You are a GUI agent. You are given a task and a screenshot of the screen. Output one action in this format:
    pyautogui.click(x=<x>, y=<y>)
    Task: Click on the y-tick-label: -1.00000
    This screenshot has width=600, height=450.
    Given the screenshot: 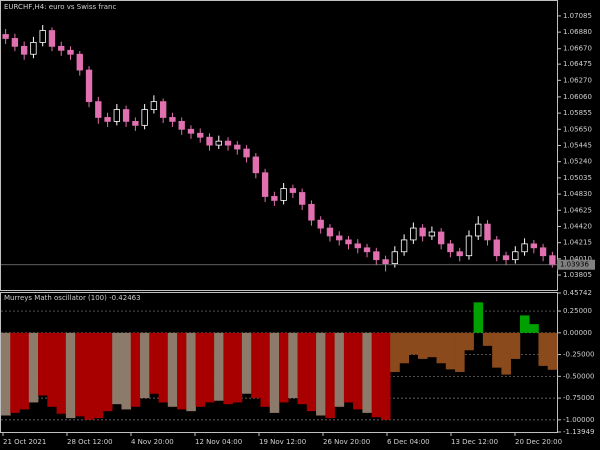 What is the action you would take?
    pyautogui.click(x=578, y=420)
    